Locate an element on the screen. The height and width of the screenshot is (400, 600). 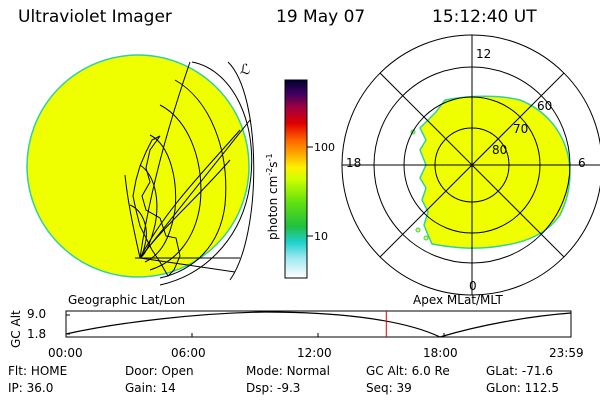
colorbar: 100 10 photon cm-2s-1 is located at coordinates (300, 179).